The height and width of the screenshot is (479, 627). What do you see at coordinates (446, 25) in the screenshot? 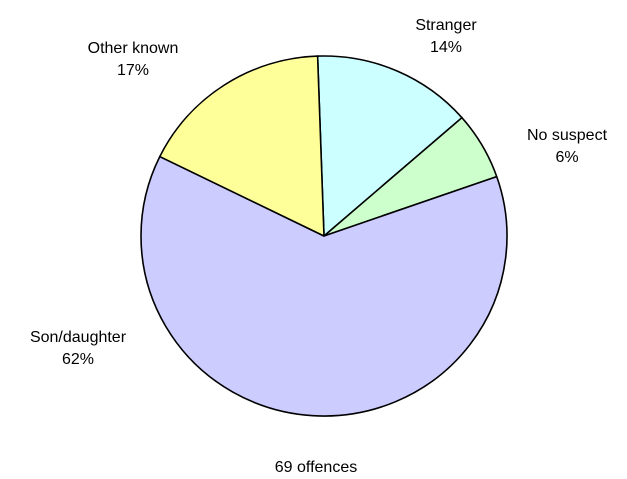
I see `slice-name-stranger: Stranger` at bounding box center [446, 25].